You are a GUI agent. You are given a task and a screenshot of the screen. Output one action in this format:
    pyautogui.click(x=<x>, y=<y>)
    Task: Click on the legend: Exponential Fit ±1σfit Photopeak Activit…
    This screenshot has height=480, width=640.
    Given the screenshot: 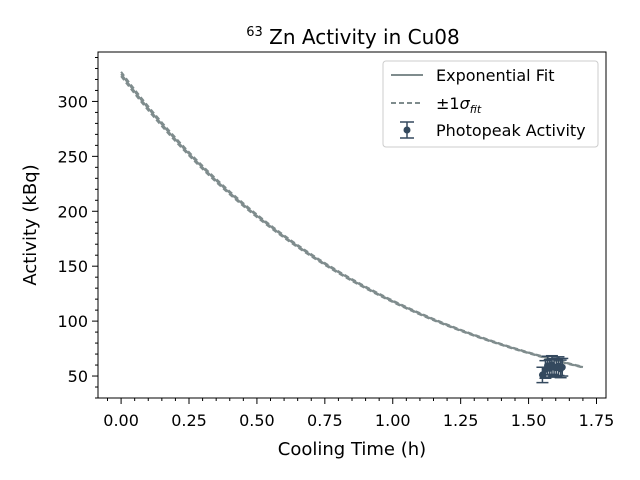 What is the action you would take?
    pyautogui.click(x=490, y=104)
    